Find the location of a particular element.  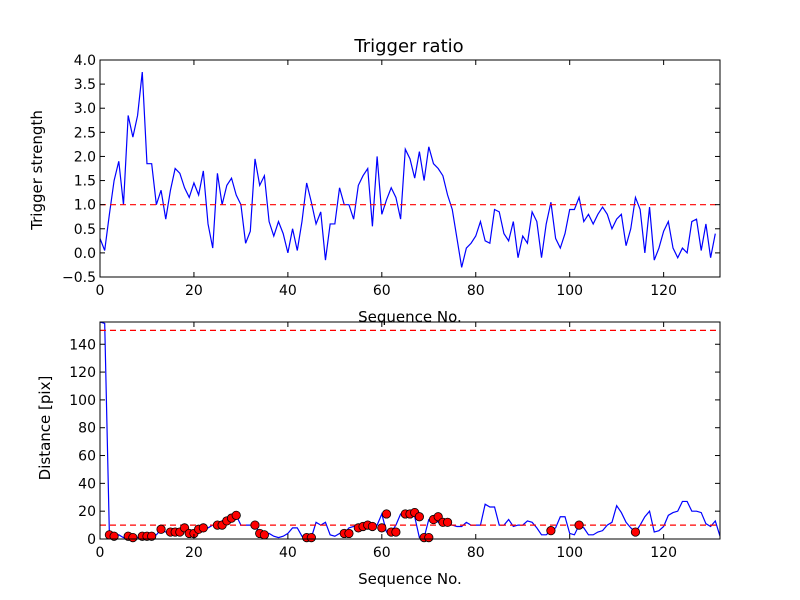

bottom-y-tick-label: 60 is located at coordinates (87, 457).